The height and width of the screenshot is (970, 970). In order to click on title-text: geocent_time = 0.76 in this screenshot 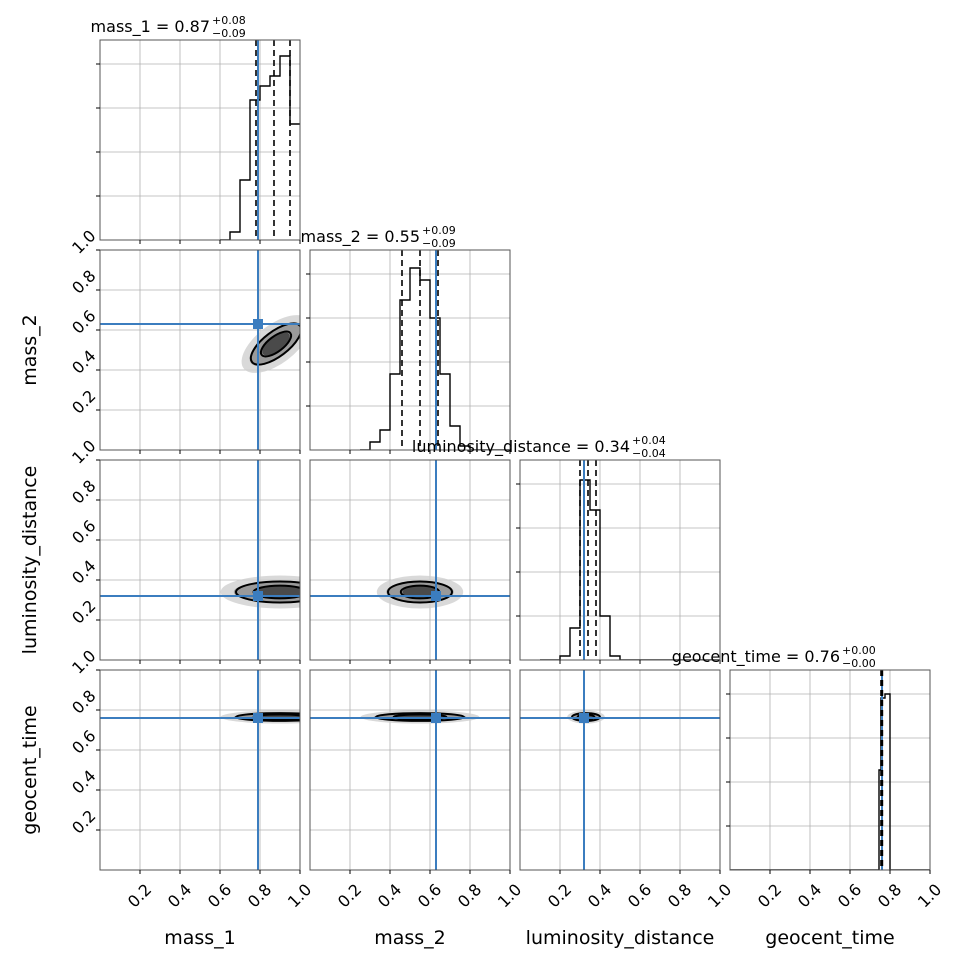, I will do `click(756, 657)`.